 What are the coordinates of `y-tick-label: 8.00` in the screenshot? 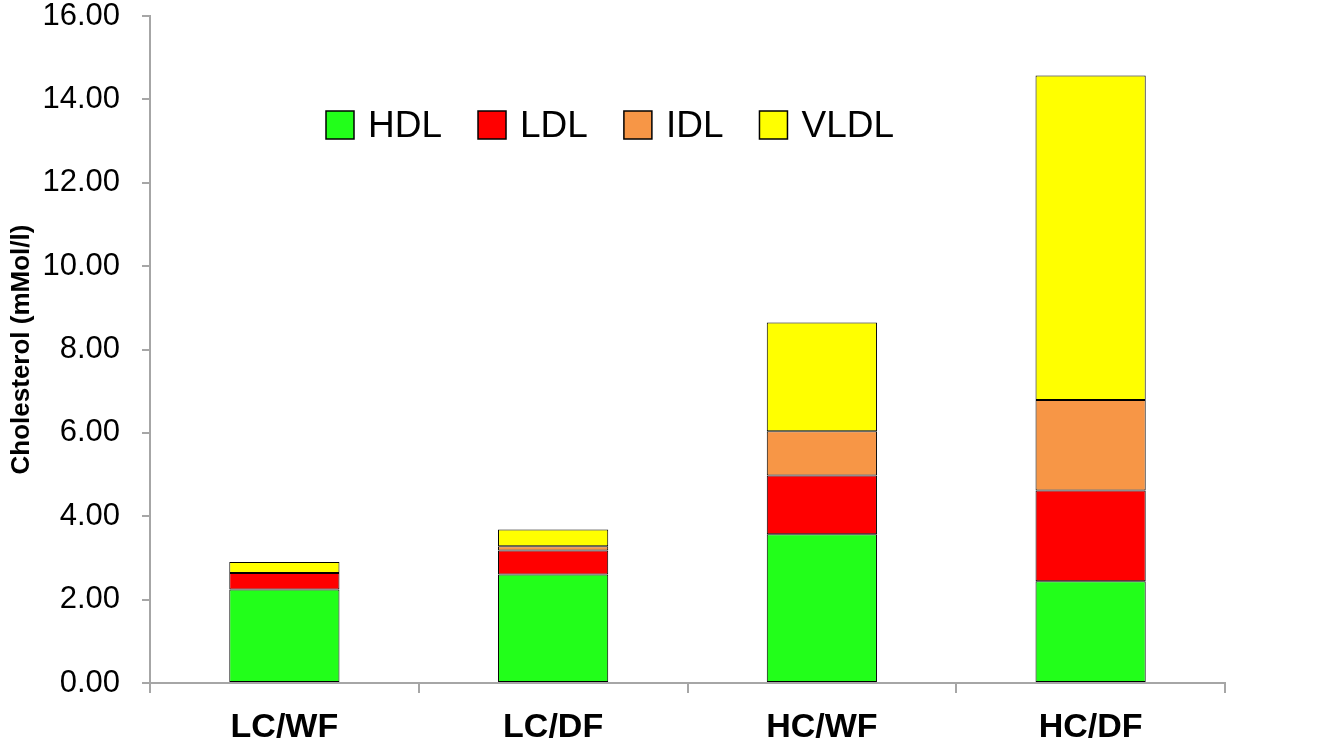 It's located at (89, 348).